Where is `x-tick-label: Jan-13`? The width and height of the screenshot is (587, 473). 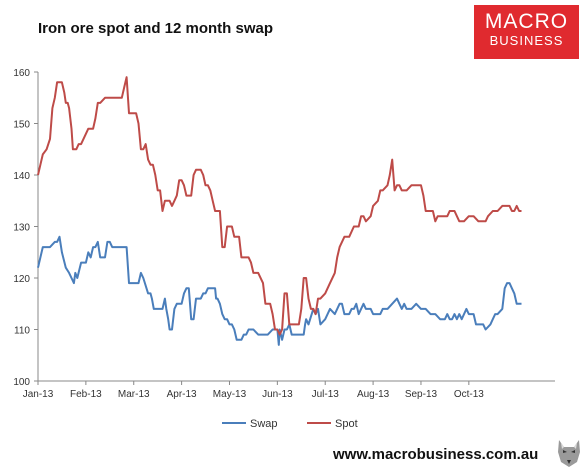
x-tick-label: Jan-13 is located at coordinates (38, 394).